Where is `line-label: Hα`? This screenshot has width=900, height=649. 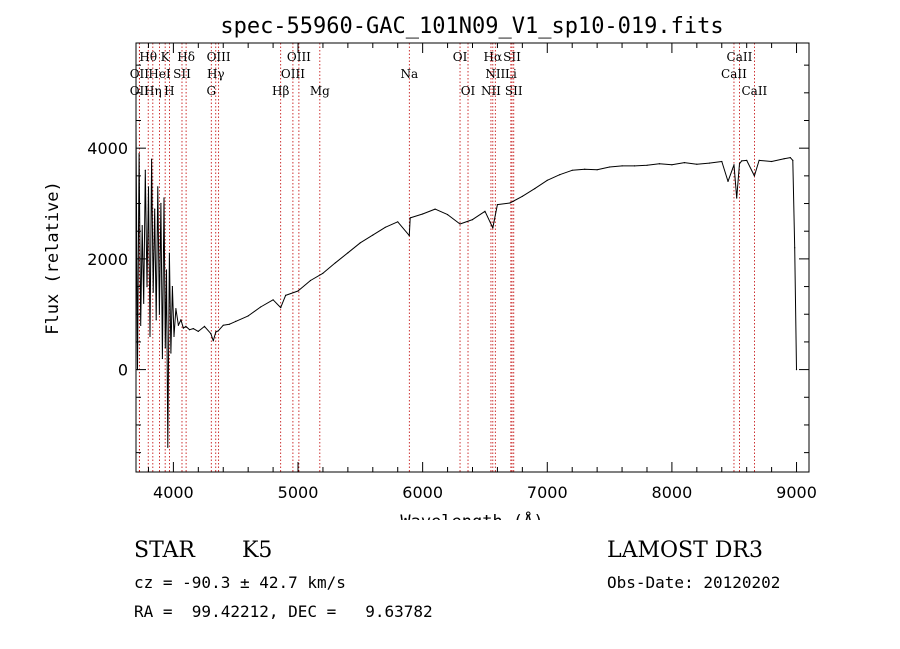 line-label: Hα is located at coordinates (493, 57).